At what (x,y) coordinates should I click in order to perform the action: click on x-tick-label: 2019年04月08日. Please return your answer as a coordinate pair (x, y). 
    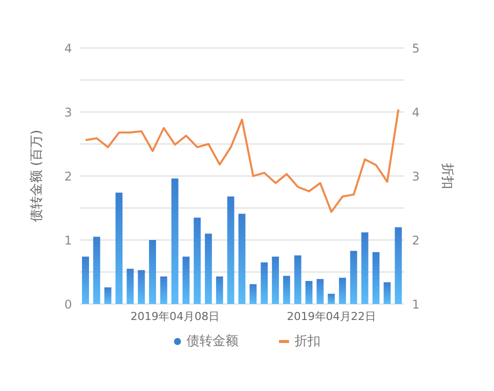
    Looking at the image, I should click on (175, 316).